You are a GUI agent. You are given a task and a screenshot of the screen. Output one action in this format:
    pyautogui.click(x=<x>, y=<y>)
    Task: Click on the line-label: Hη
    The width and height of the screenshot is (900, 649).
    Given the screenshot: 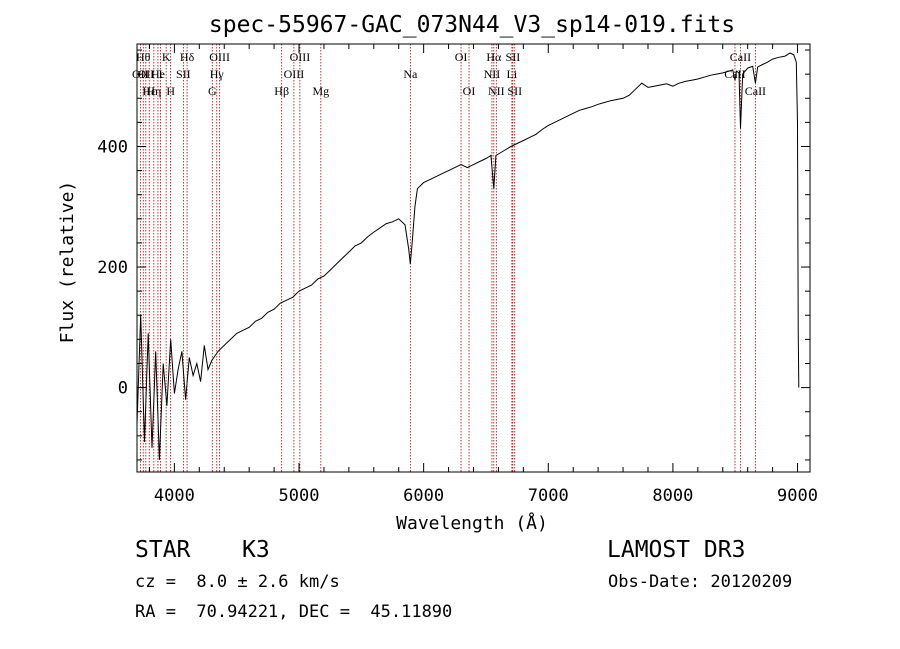 What is the action you would take?
    pyautogui.click(x=153, y=91)
    